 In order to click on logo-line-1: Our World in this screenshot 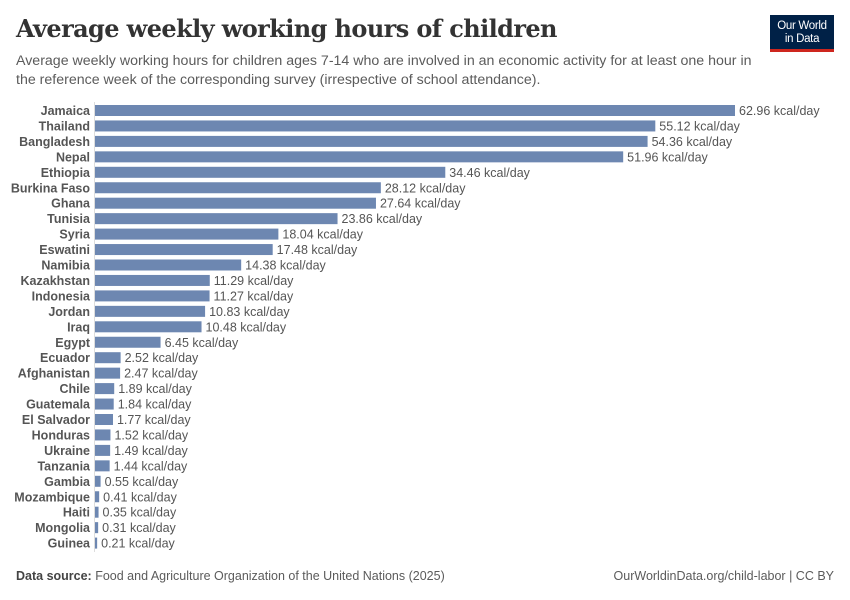, I will do `click(802, 26)`.